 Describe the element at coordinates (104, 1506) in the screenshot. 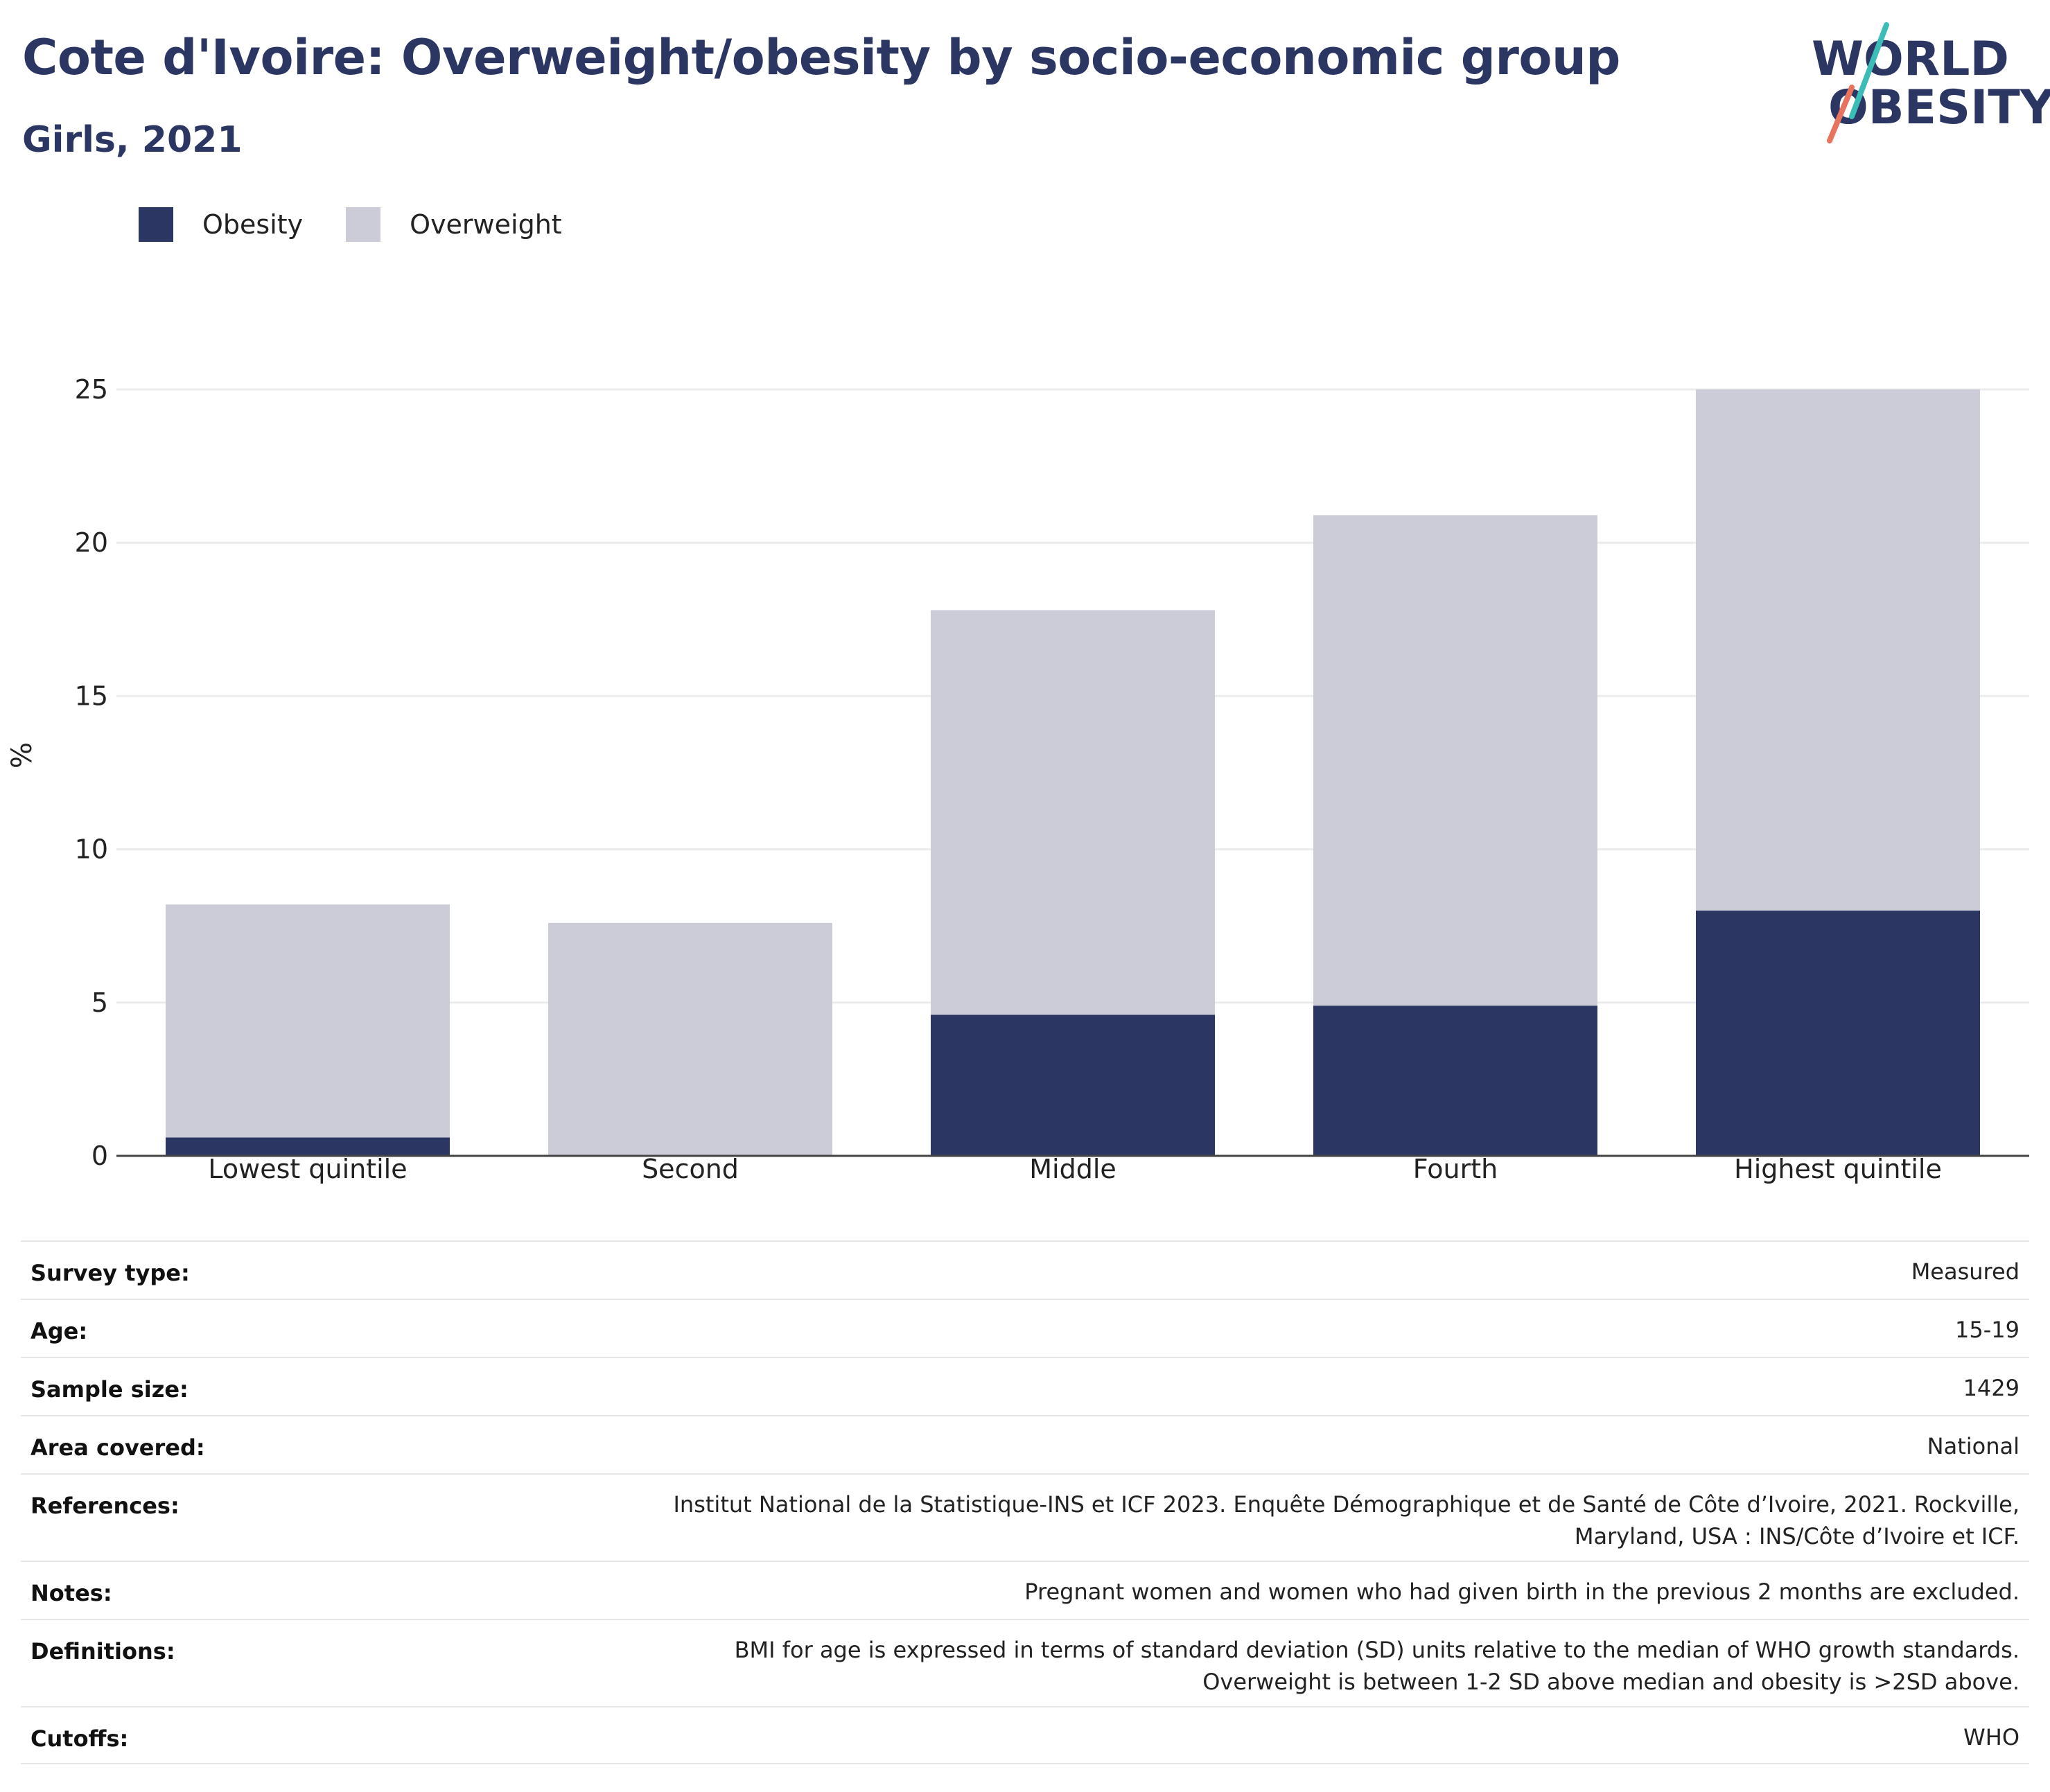

I see `metadata-key: References:` at that location.